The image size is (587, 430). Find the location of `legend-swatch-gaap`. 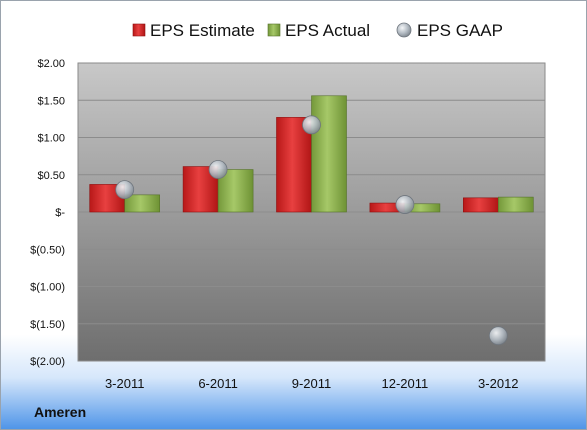

legend-swatch-gaap is located at coordinates (404, 30).